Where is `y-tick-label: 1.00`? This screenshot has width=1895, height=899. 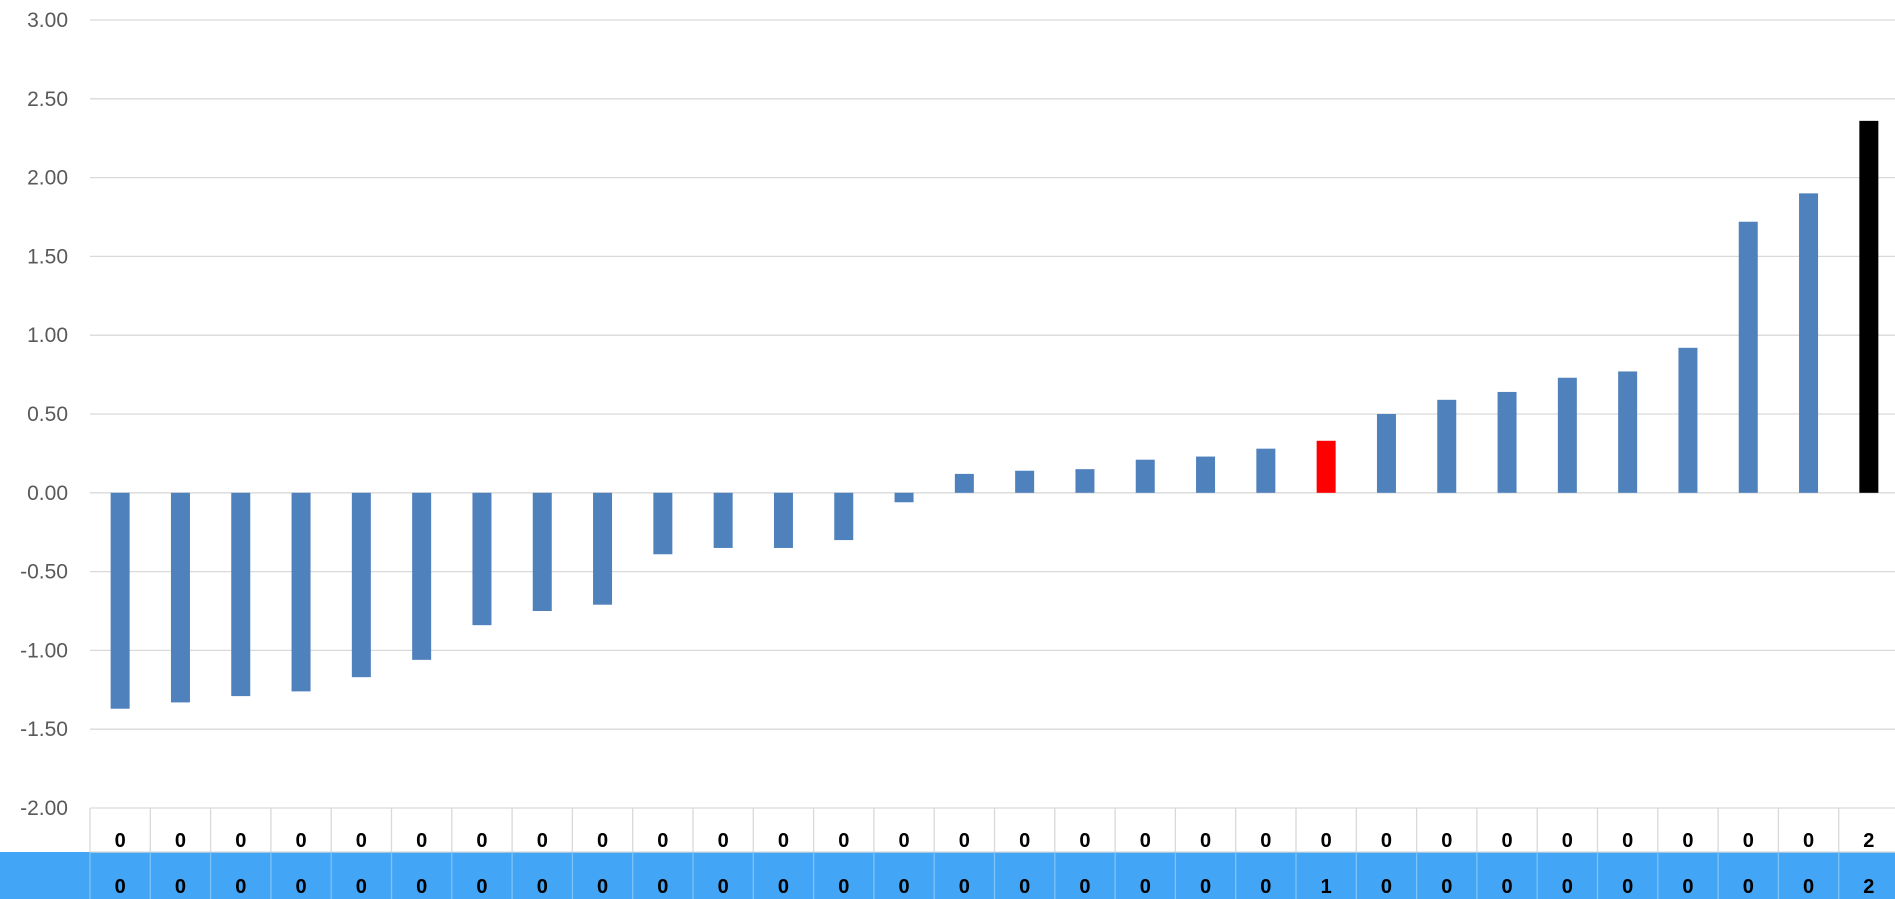 y-tick-label: 1.00 is located at coordinates (47, 335).